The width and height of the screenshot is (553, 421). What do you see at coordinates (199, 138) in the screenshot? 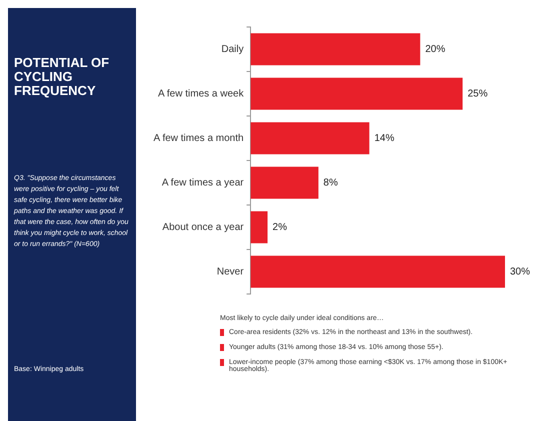
I see `y-tick-label: A few times a month` at bounding box center [199, 138].